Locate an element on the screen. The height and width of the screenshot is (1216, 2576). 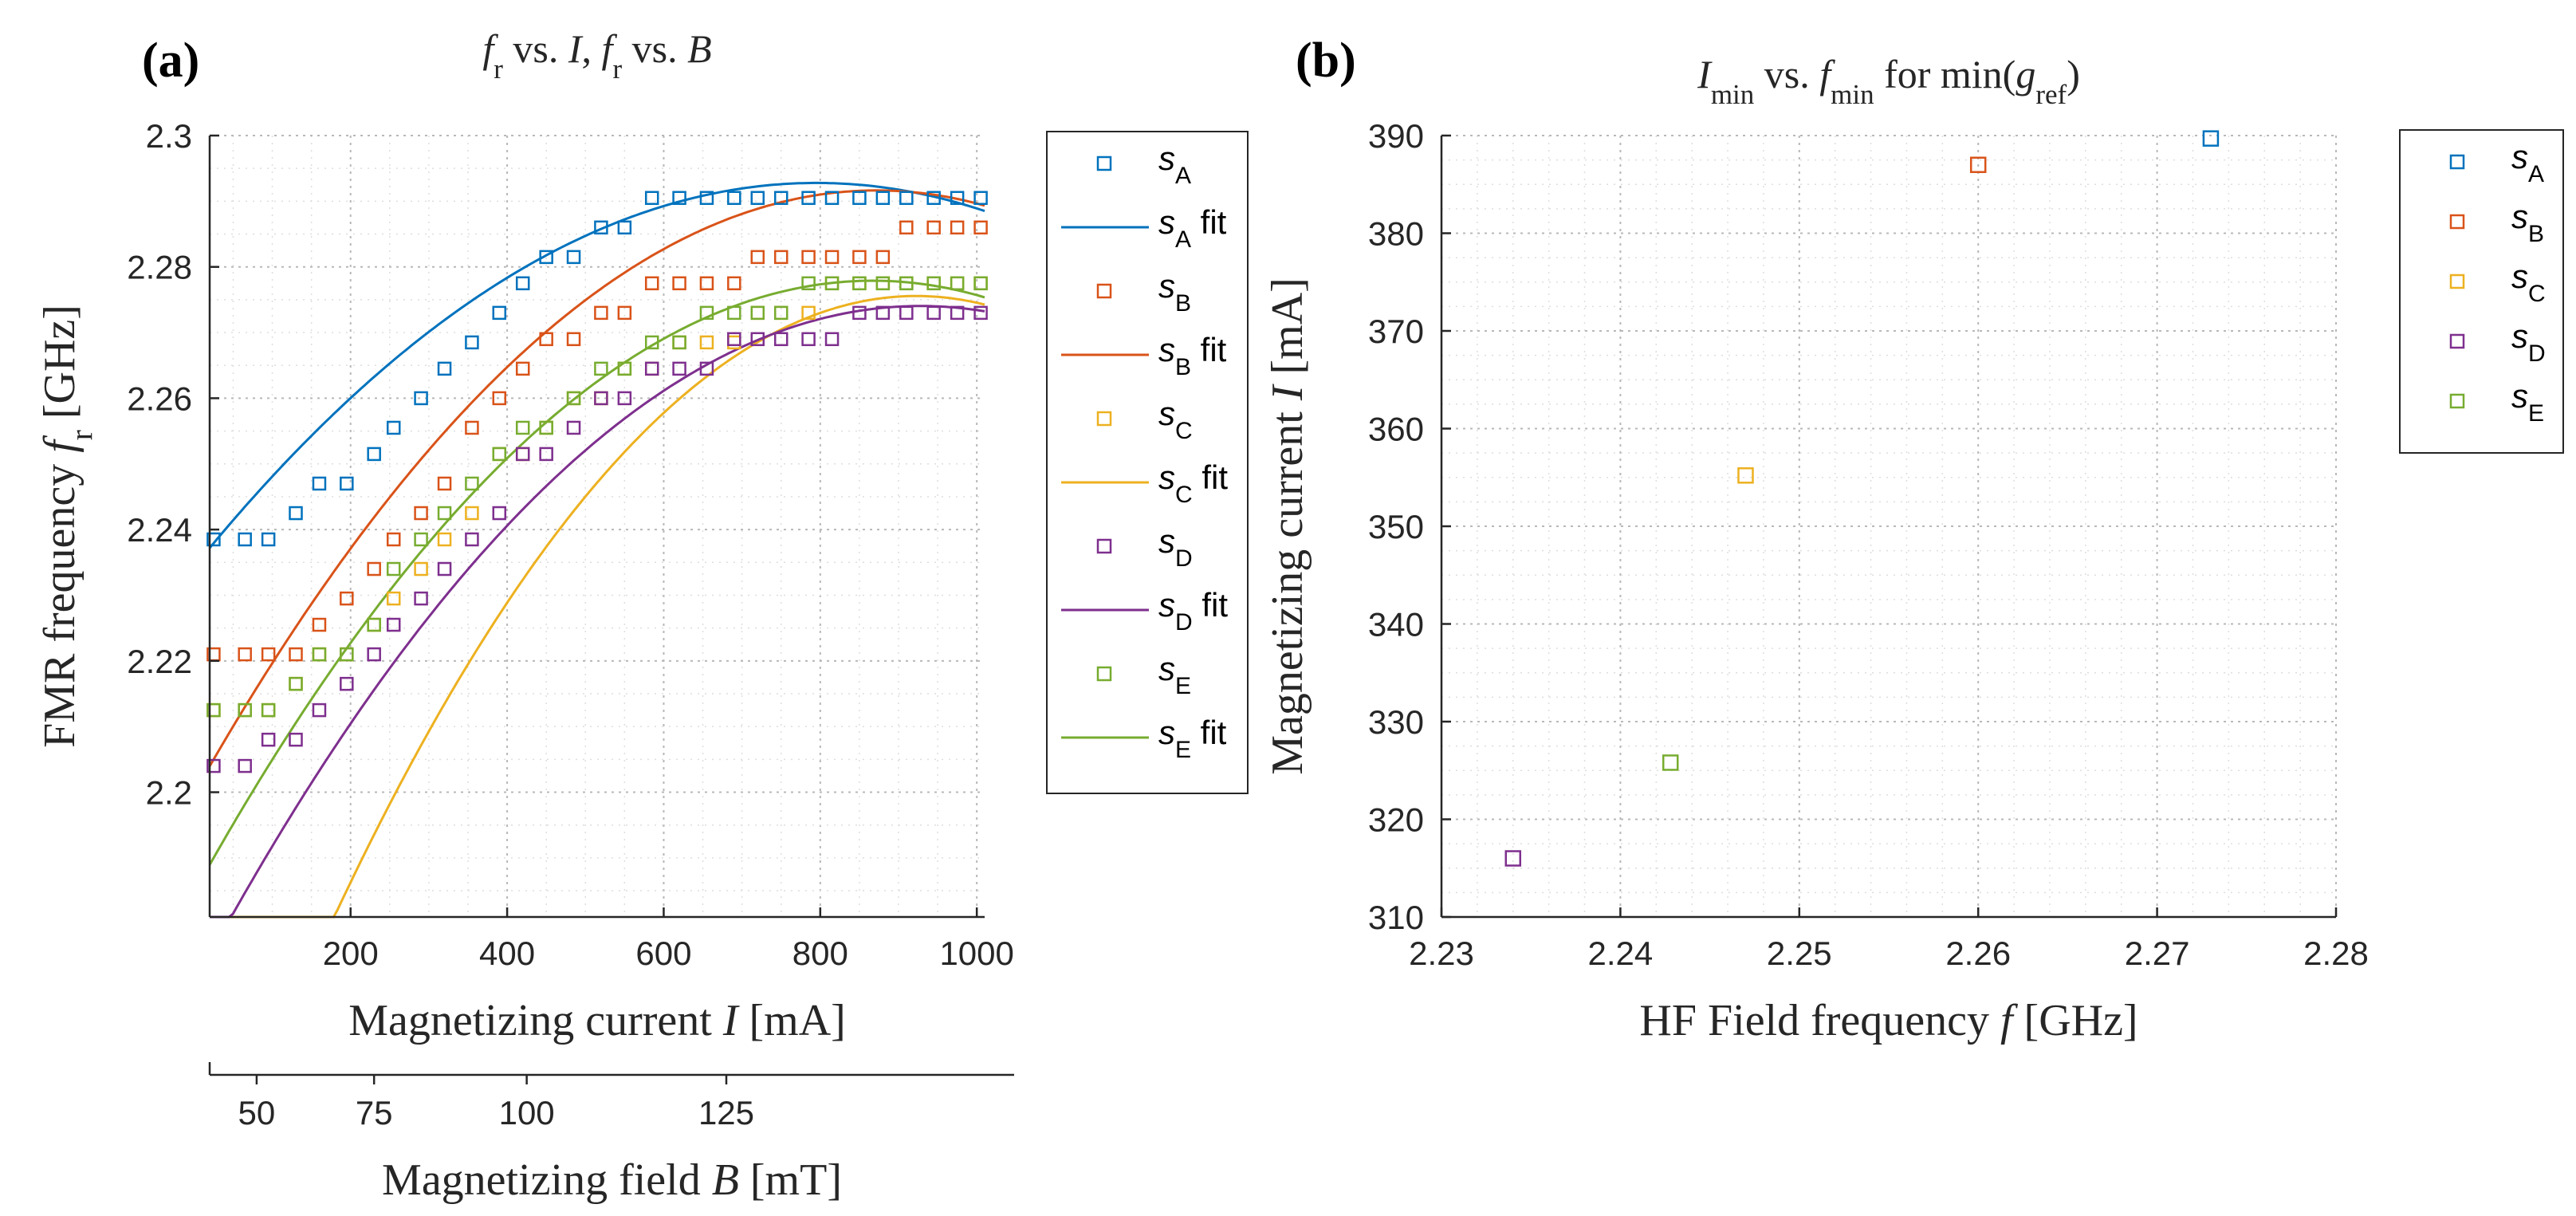
x-axis-label: Magnetizing current I [mA] is located at coordinates (597, 1021).